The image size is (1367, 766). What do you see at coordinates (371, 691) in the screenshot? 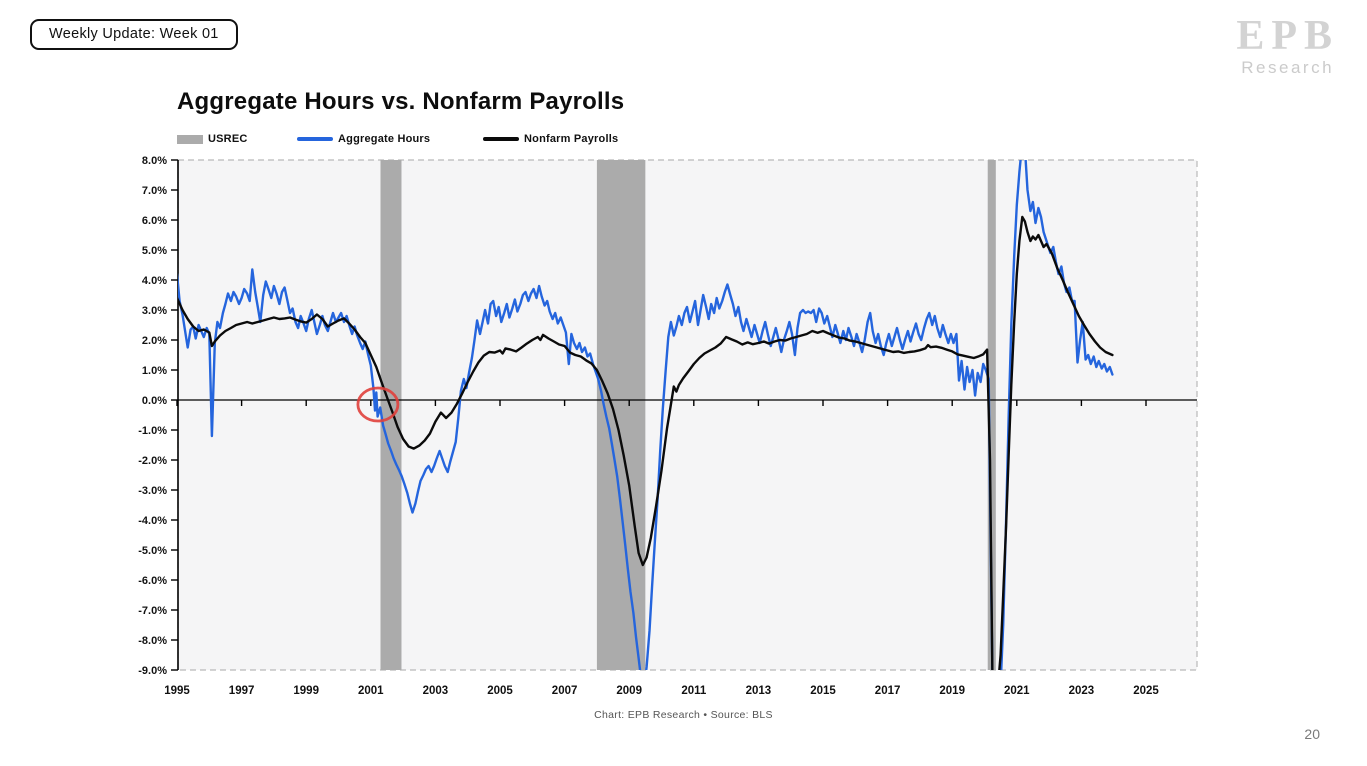
I see `x-tick-label: 2001` at bounding box center [371, 691].